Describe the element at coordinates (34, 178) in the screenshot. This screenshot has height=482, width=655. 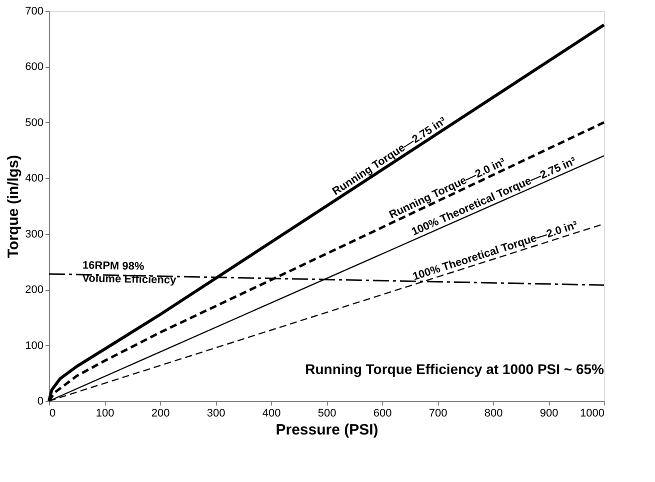
I see `y-tick-label: 400` at that location.